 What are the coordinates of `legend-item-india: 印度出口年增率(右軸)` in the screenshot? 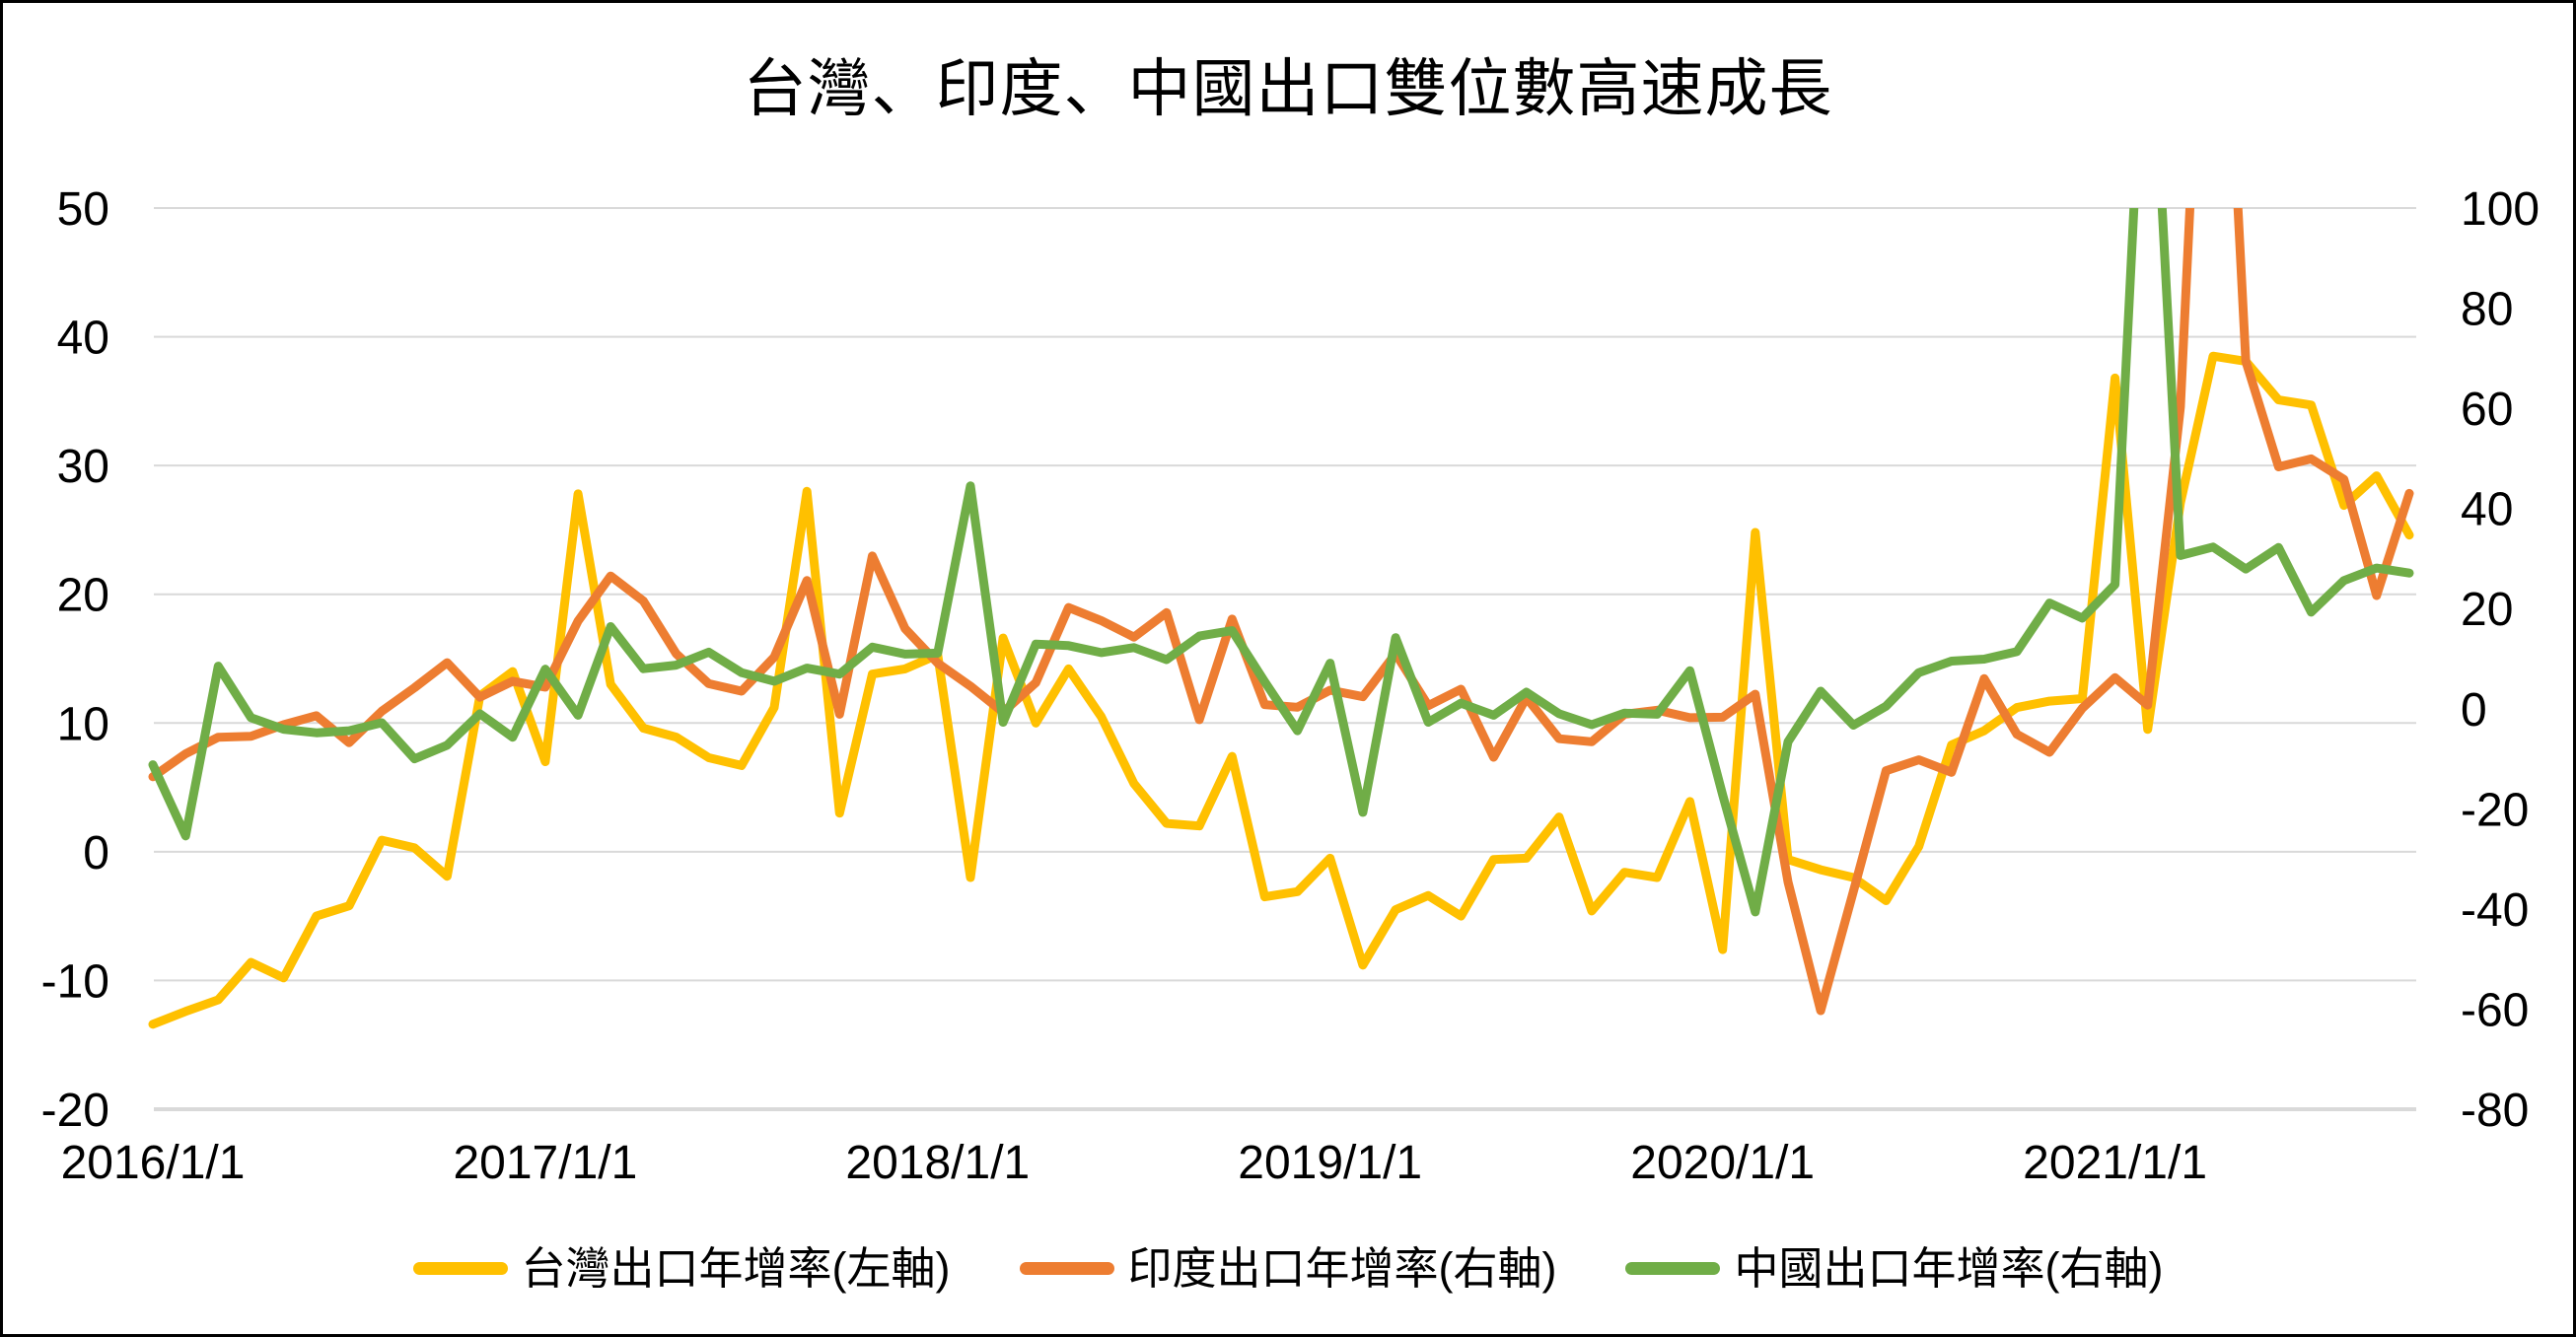 It's located at (1288, 1268).